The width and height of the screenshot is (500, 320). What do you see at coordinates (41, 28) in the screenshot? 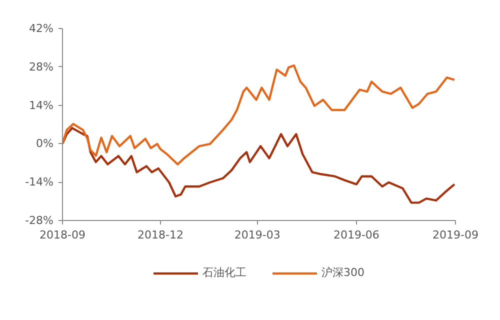
I see `y-tick-label: 42%` at bounding box center [41, 28].